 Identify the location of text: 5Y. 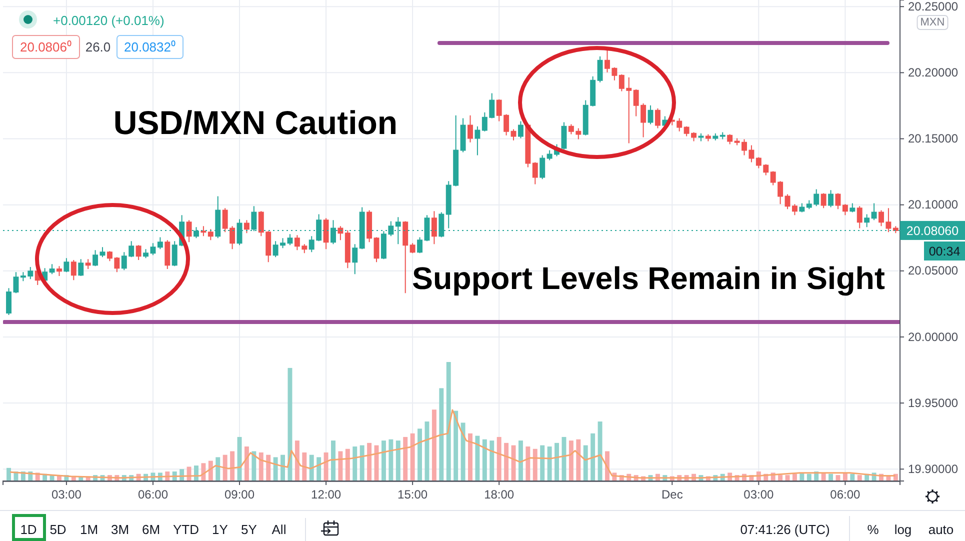
(249, 529).